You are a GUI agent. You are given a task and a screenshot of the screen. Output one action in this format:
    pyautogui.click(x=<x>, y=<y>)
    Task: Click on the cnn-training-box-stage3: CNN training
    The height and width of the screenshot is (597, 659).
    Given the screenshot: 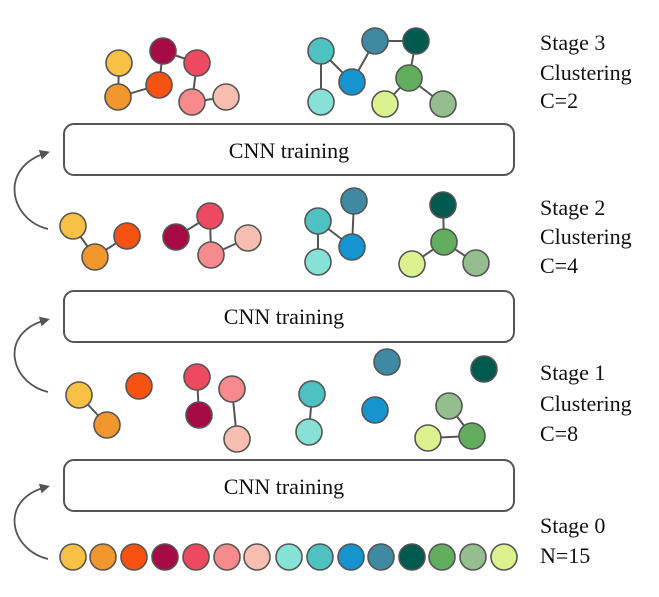 What is the action you would take?
    pyautogui.click(x=289, y=149)
    